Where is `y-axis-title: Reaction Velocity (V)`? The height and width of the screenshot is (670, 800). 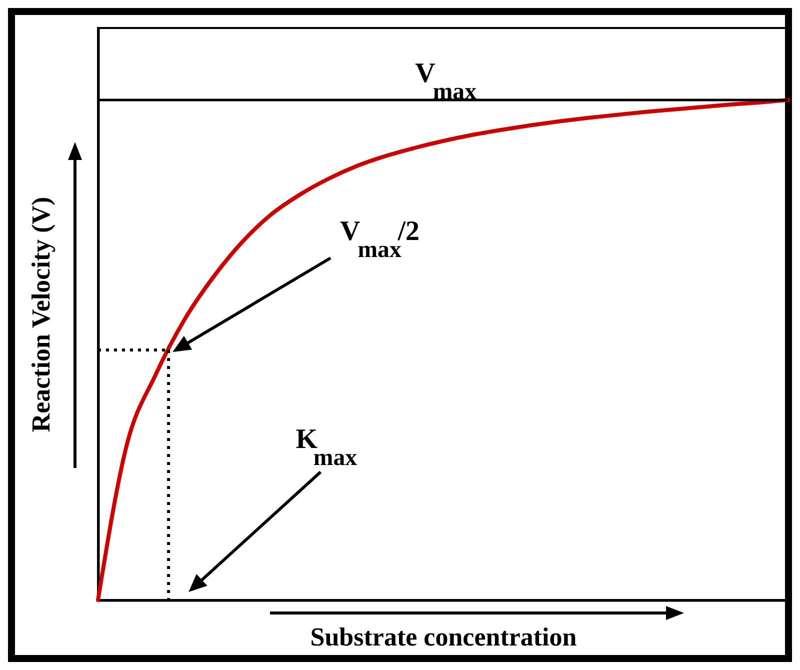 y-axis-title: Reaction Velocity (V) is located at coordinates (41, 314).